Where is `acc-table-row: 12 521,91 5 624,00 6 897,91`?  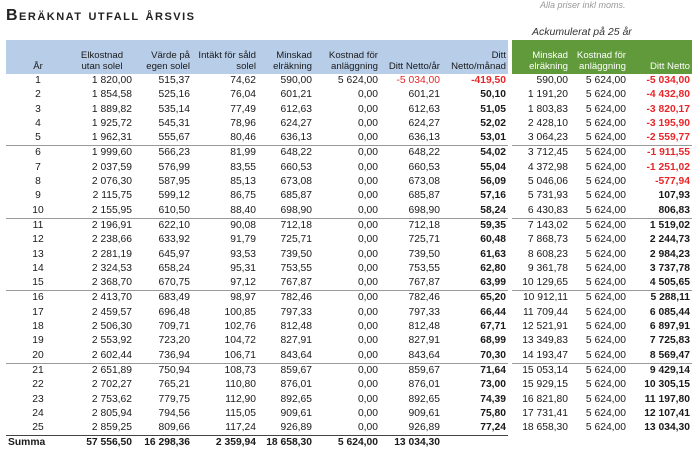
acc-table-row: 12 521,91 5 624,00 6 897,91 is located at coordinates (602, 327).